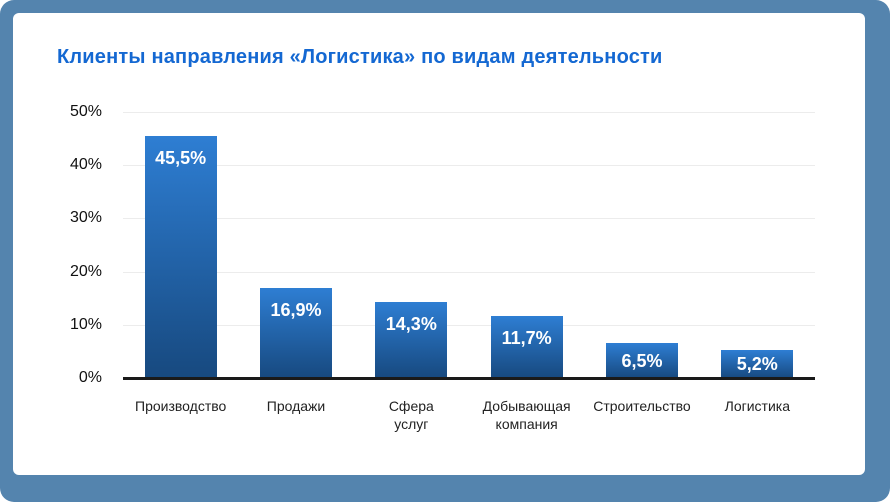  What do you see at coordinates (85, 271) in the screenshot?
I see `y-tick-label: 20%` at bounding box center [85, 271].